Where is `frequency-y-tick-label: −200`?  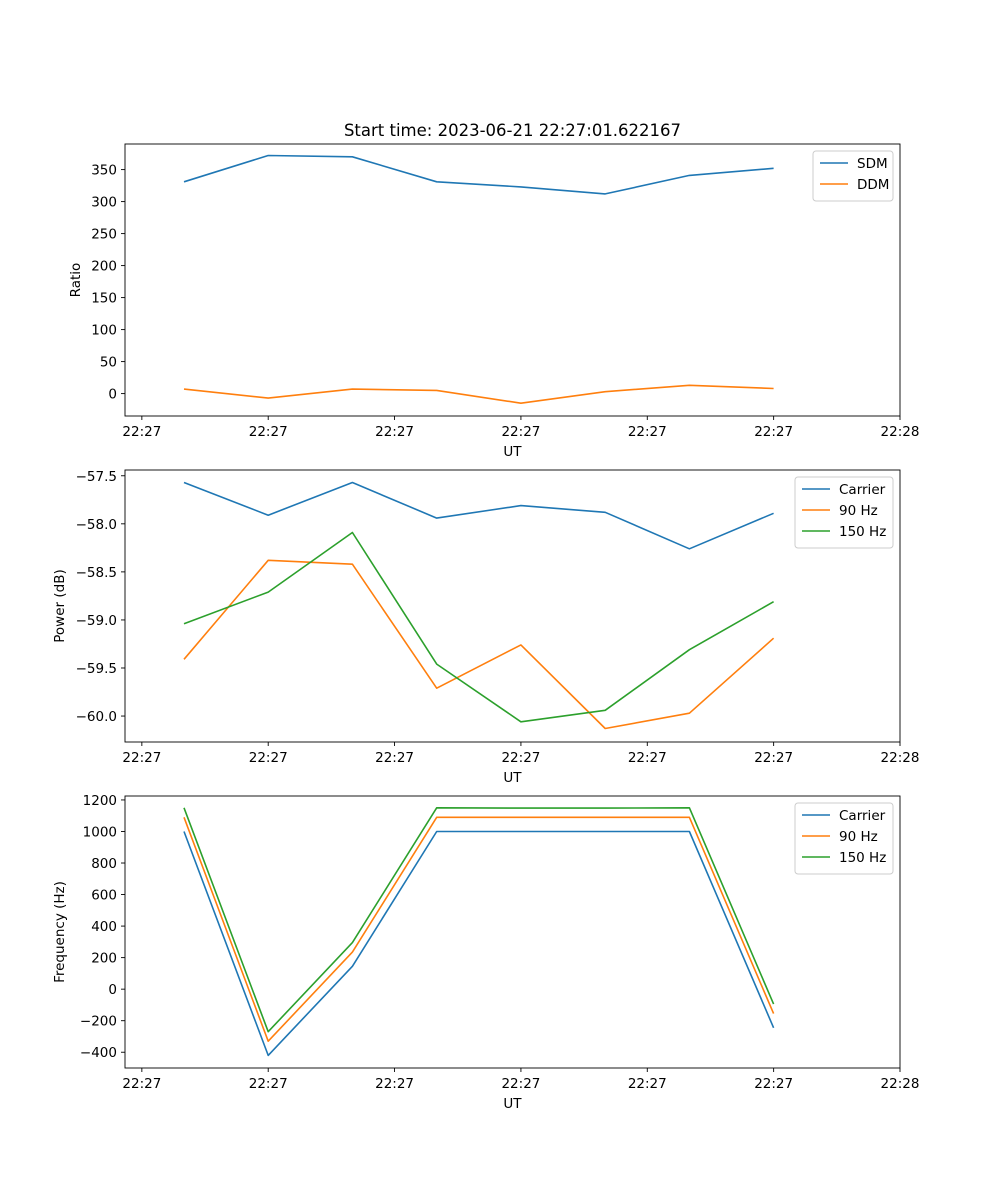
frequency-y-tick-label: −200 is located at coordinates (98, 1022).